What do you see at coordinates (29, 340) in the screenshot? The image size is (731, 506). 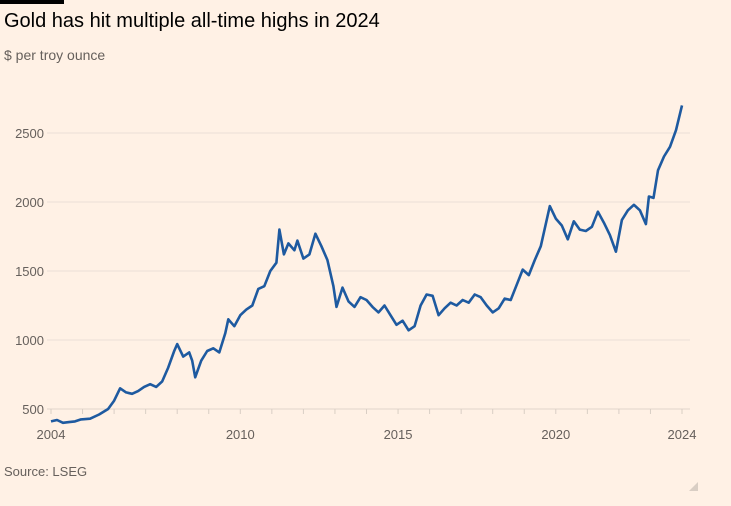 I see `y-tick-label: 1000` at bounding box center [29, 340].